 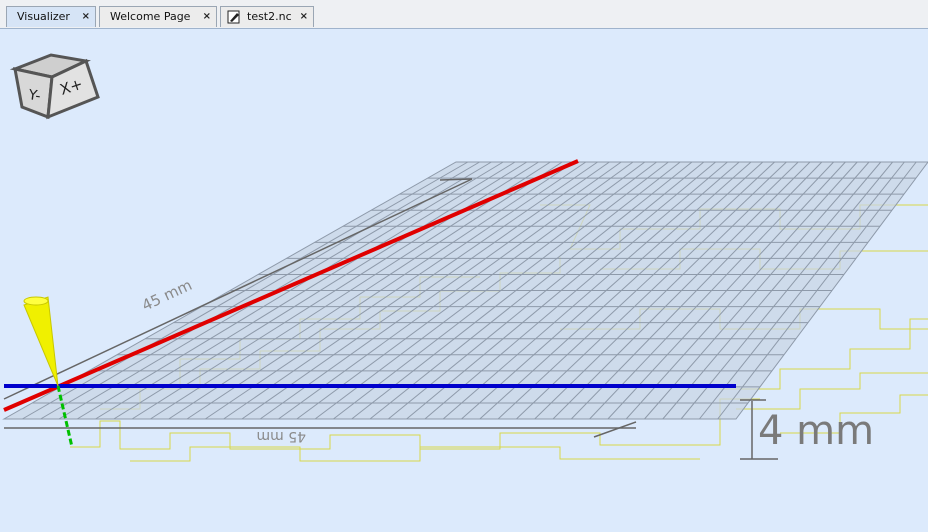 What do you see at coordinates (233, 17) in the screenshot?
I see `edit-file-icon` at bounding box center [233, 17].